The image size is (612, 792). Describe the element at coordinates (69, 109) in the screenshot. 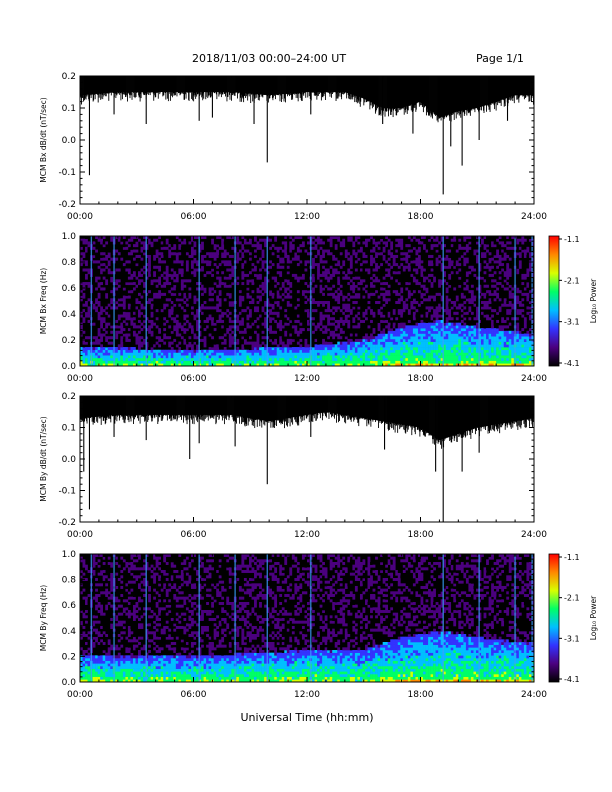

I see `y-tick-label: 0.1` at that location.